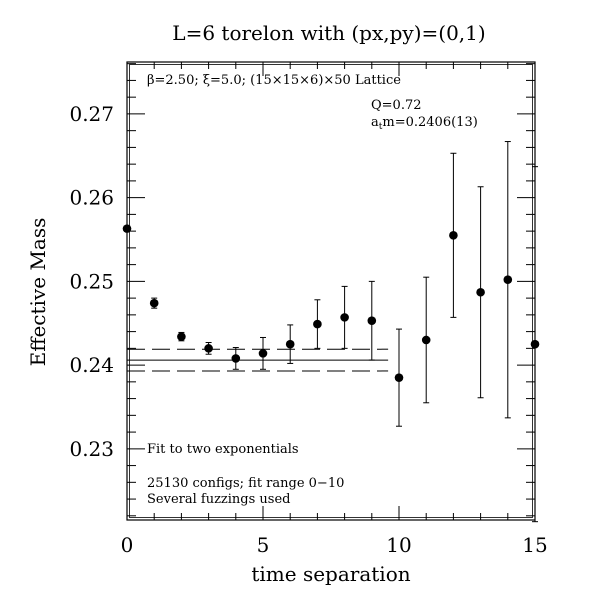  I want to click on y-tick-labels: 0.23 0.24 0.25 0.26 0.27, so click(91, 281).